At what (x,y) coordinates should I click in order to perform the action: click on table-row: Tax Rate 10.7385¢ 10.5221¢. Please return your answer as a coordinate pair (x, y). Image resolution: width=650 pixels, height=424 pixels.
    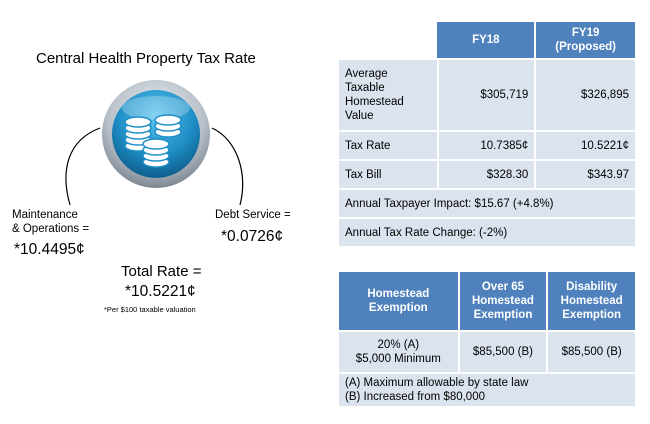
    Looking at the image, I should click on (487, 145).